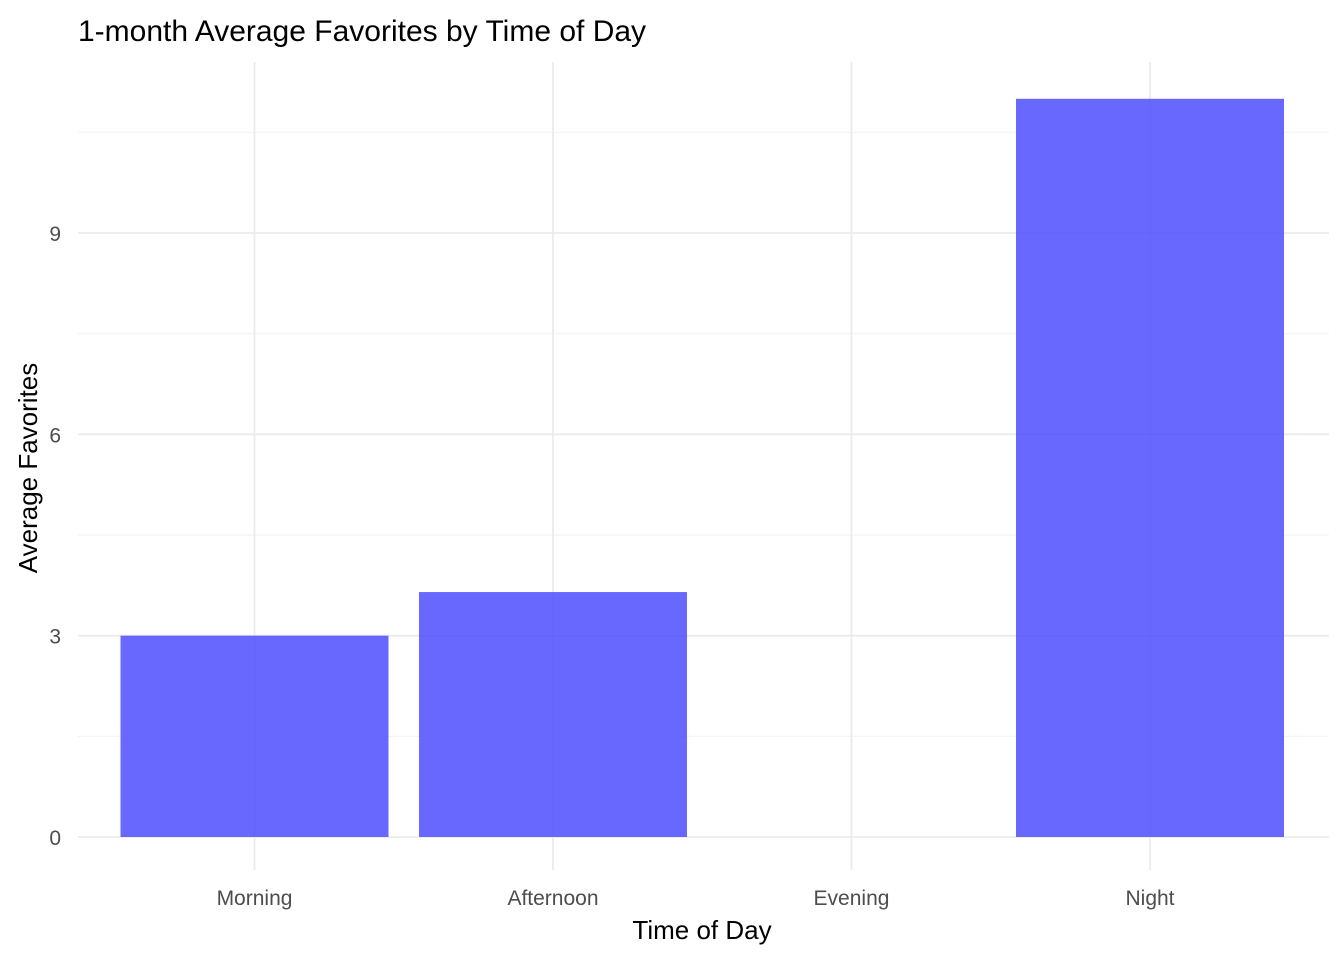 Image resolution: width=1344 pixels, height=960 pixels. What do you see at coordinates (852, 898) in the screenshot?
I see `x-tick-label: Evening` at bounding box center [852, 898].